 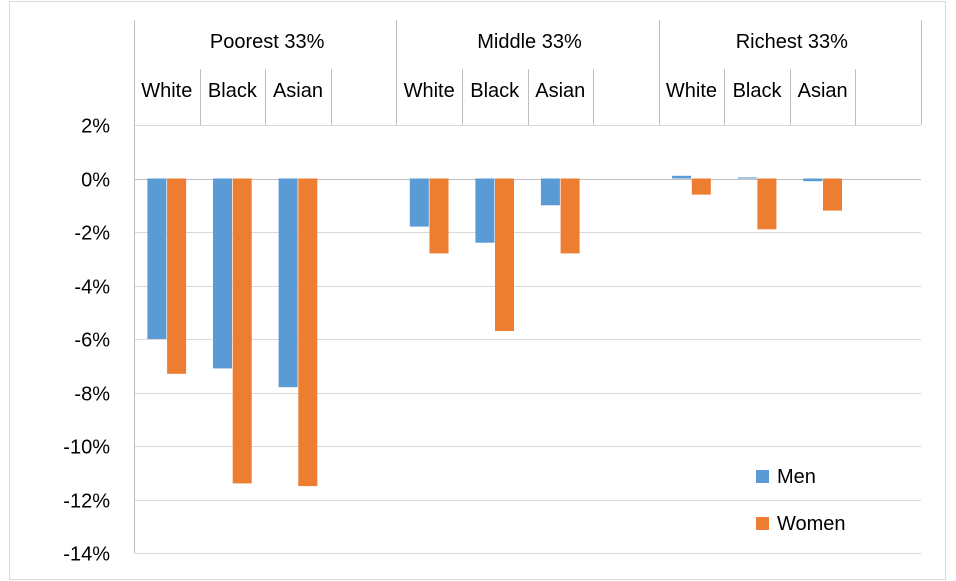 What do you see at coordinates (86, 502) in the screenshot?
I see `y-tick-label: -12%` at bounding box center [86, 502].